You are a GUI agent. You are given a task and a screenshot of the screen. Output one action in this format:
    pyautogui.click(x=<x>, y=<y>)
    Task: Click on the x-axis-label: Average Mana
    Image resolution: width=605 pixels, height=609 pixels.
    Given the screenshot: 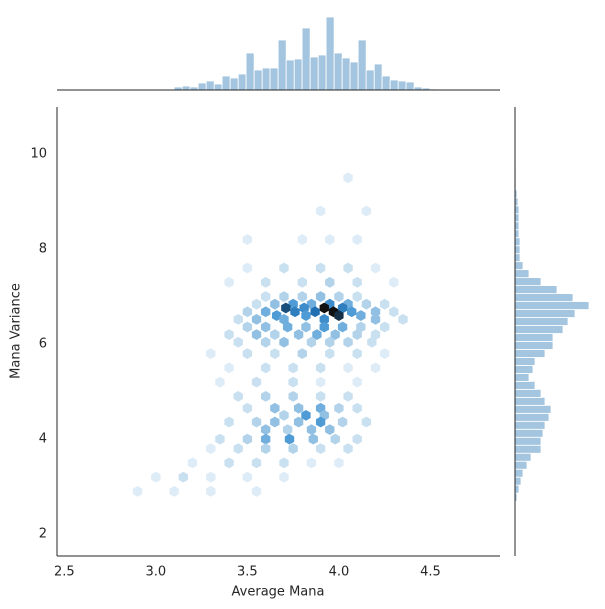 What is the action you would take?
    pyautogui.click(x=278, y=592)
    